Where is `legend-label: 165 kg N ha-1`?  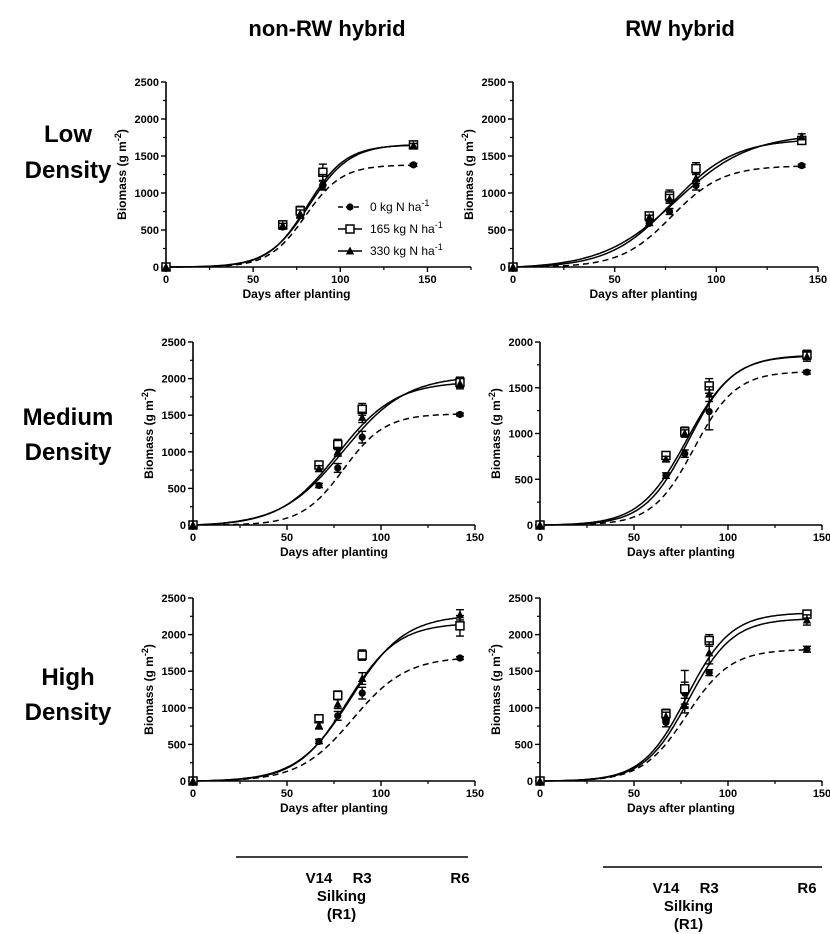
legend-label: 165 kg N ha-1 is located at coordinates (406, 228).